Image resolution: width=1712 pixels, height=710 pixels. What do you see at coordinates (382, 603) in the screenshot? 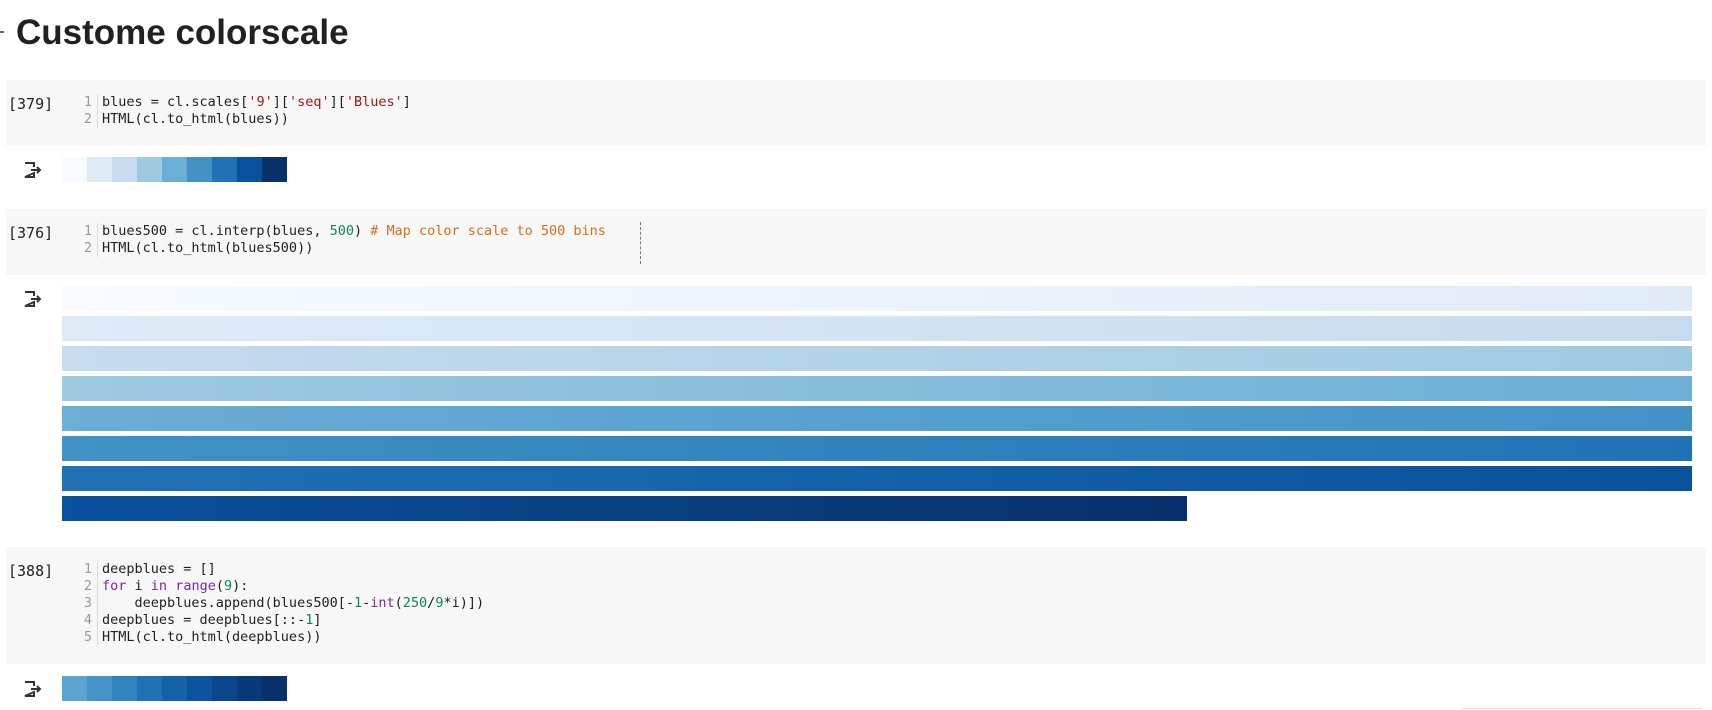
I see `code-token: int` at bounding box center [382, 603].